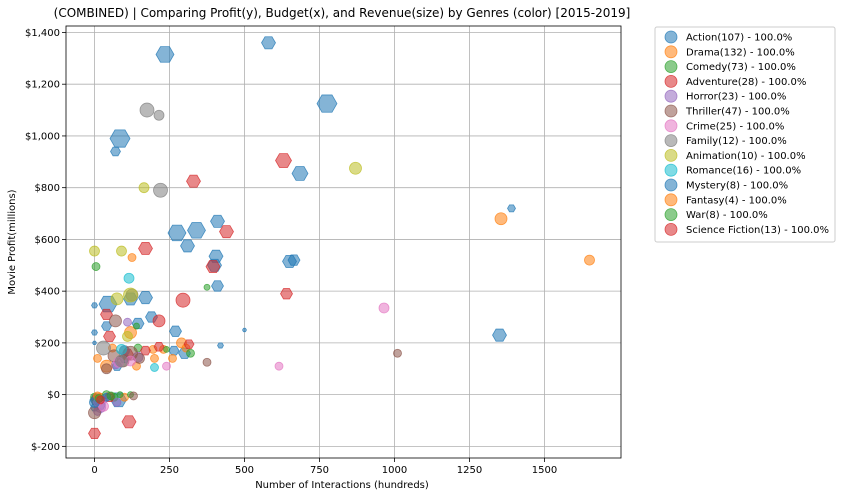 The image size is (844, 496). I want to click on y-tick-label: $400, so click(47, 292).